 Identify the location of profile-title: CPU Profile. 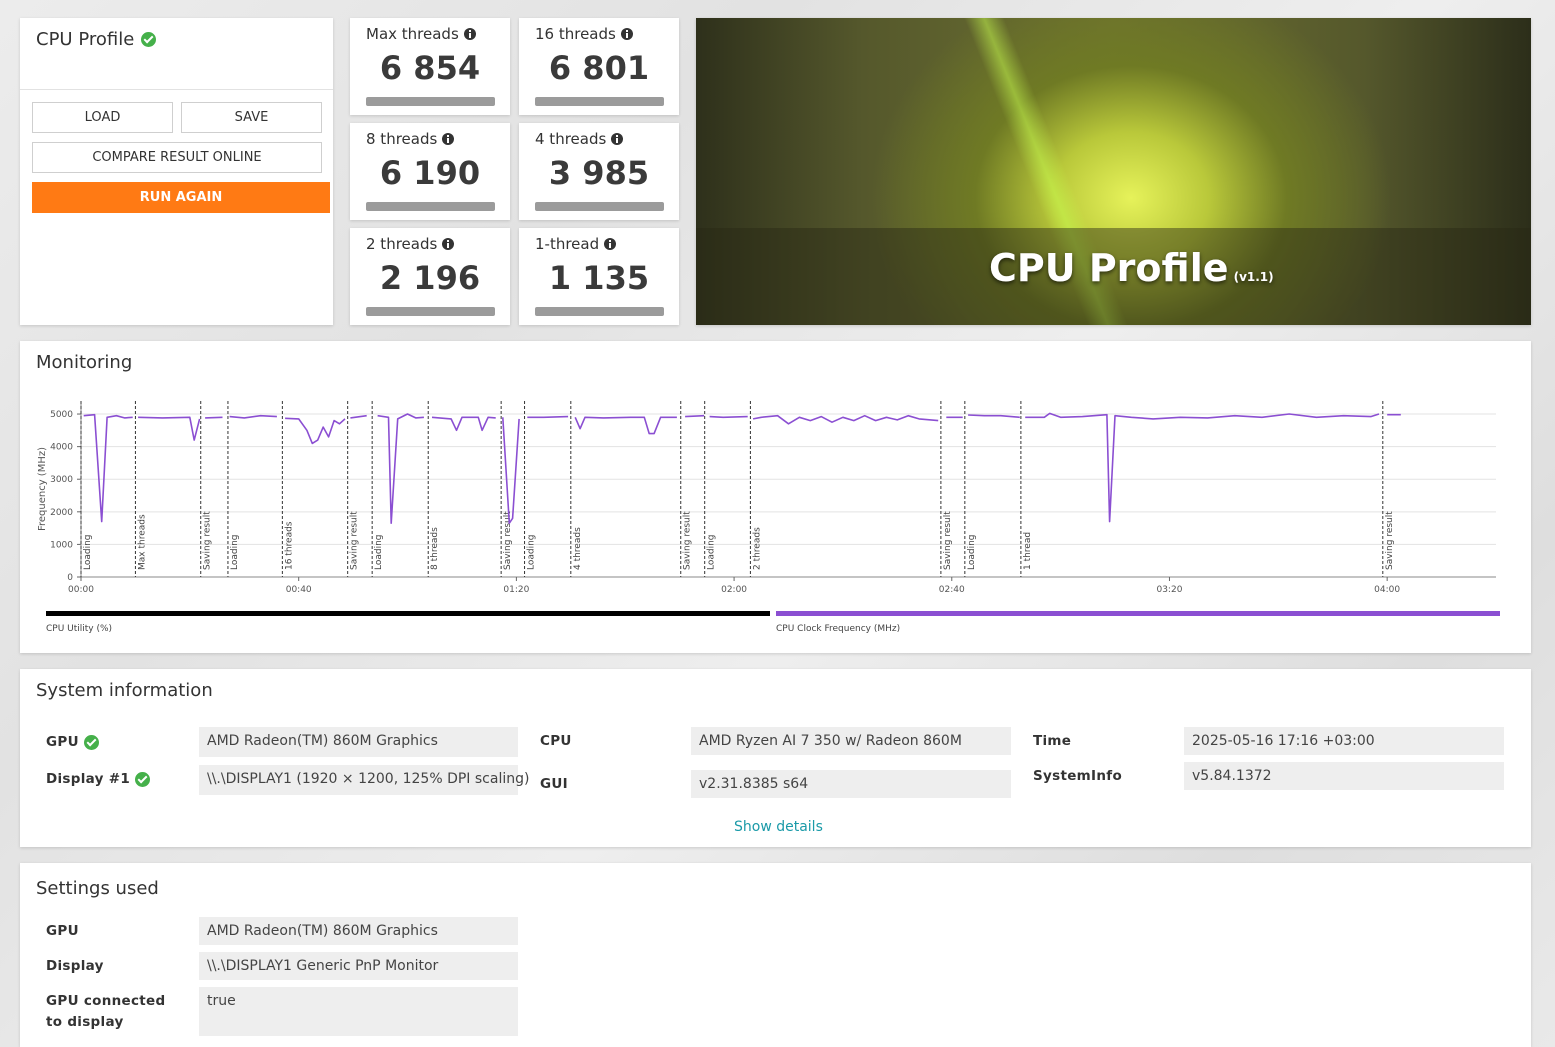
(85, 39).